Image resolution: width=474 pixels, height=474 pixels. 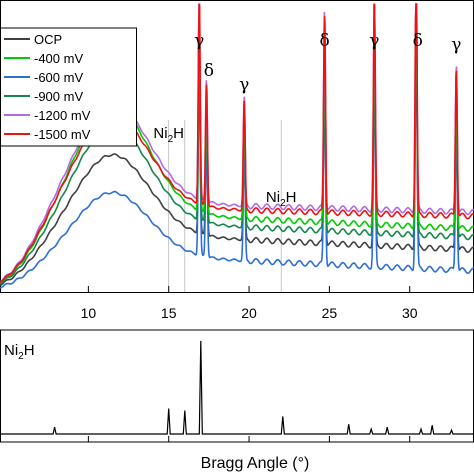 I want to click on legend-label-3: -600 mV, so click(x=58, y=77).